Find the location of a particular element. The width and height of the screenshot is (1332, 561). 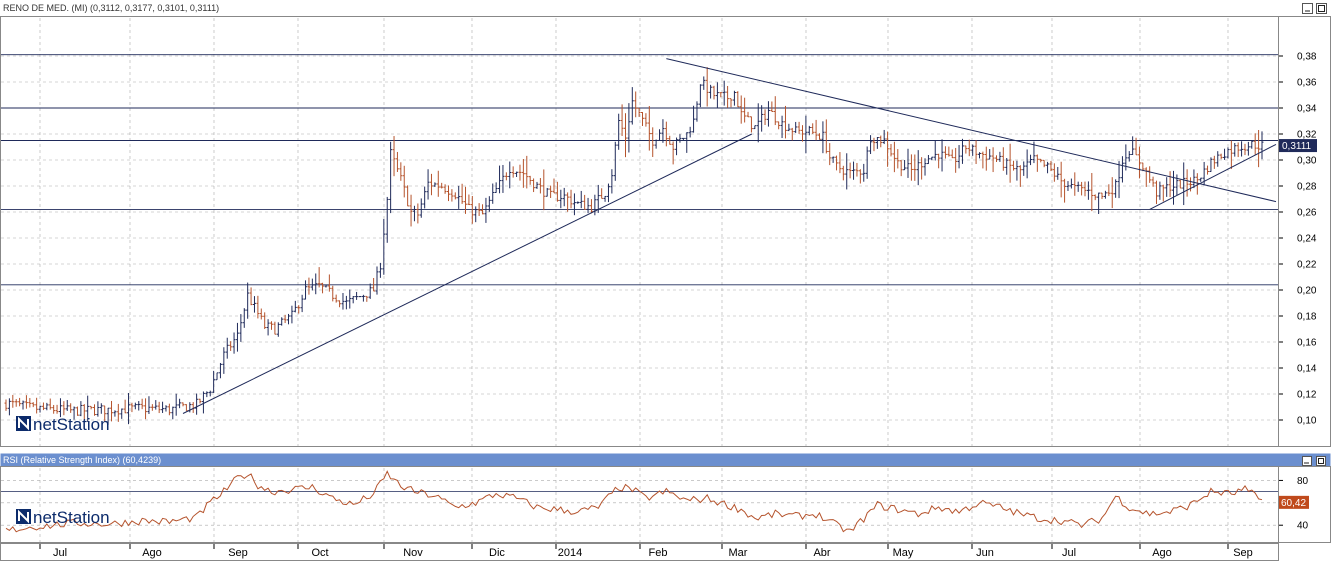

maximize-button is located at coordinates (1321, 8).